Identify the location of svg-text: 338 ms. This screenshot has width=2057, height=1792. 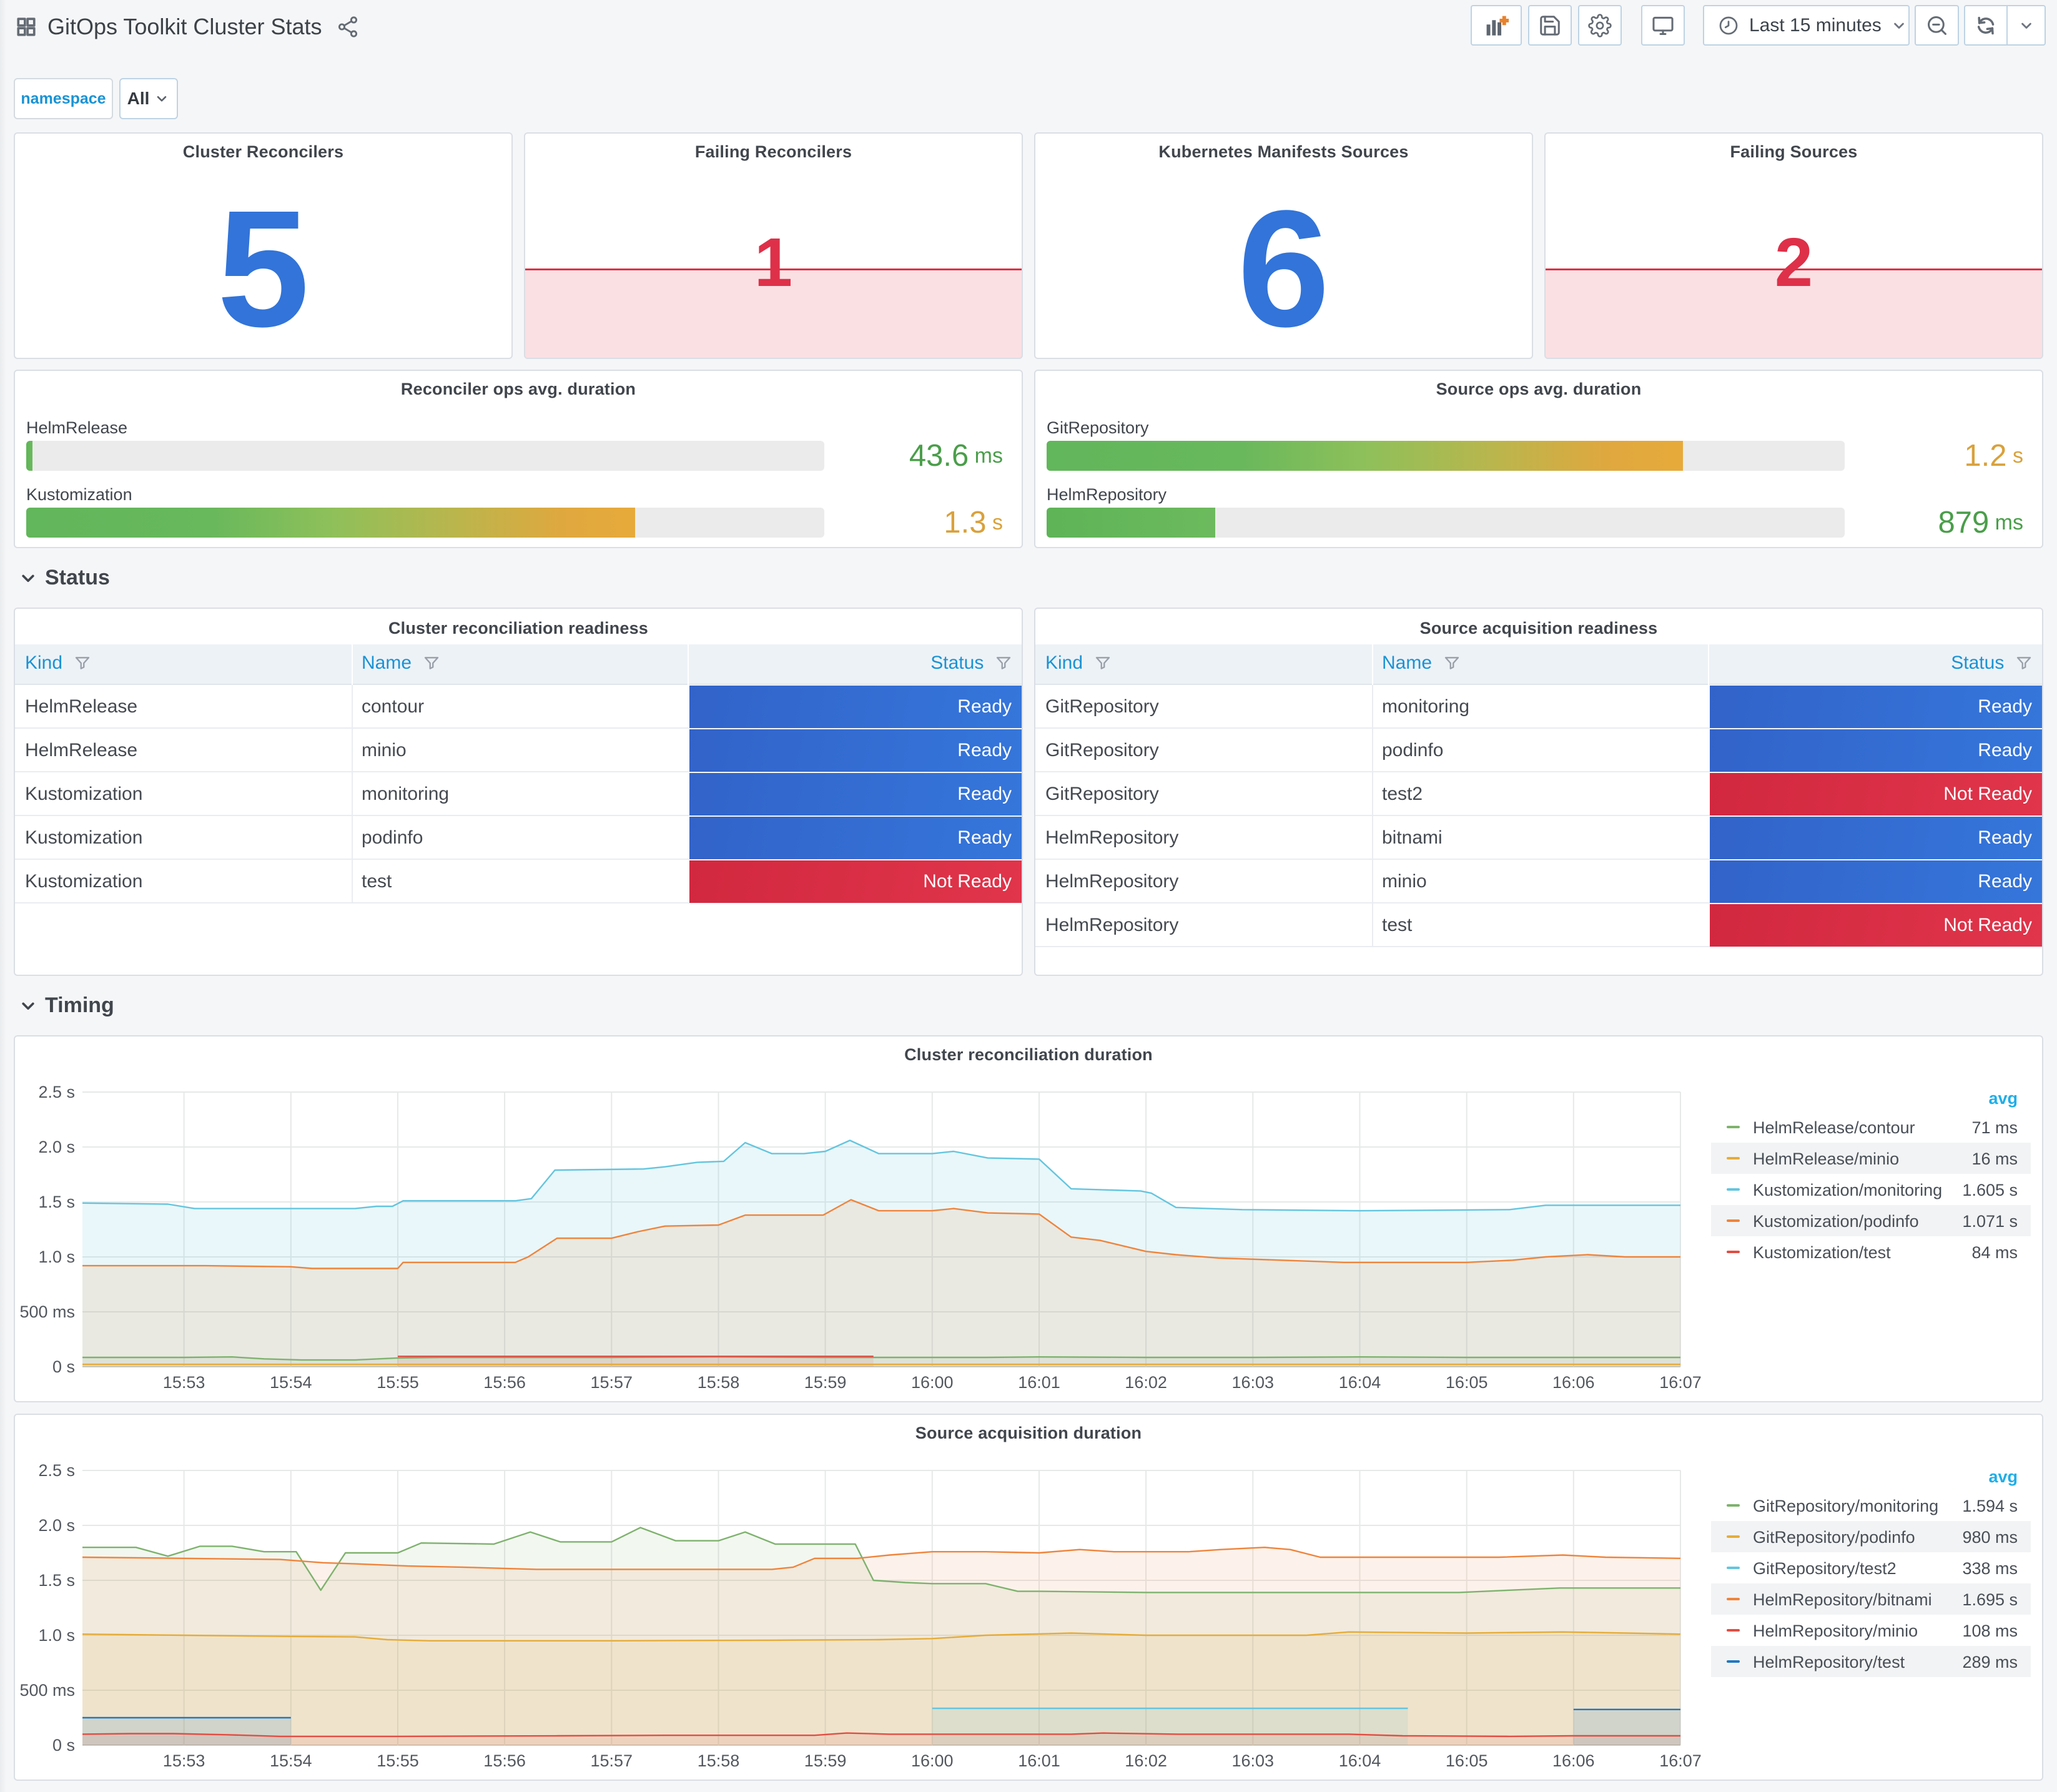
(1990, 1568).